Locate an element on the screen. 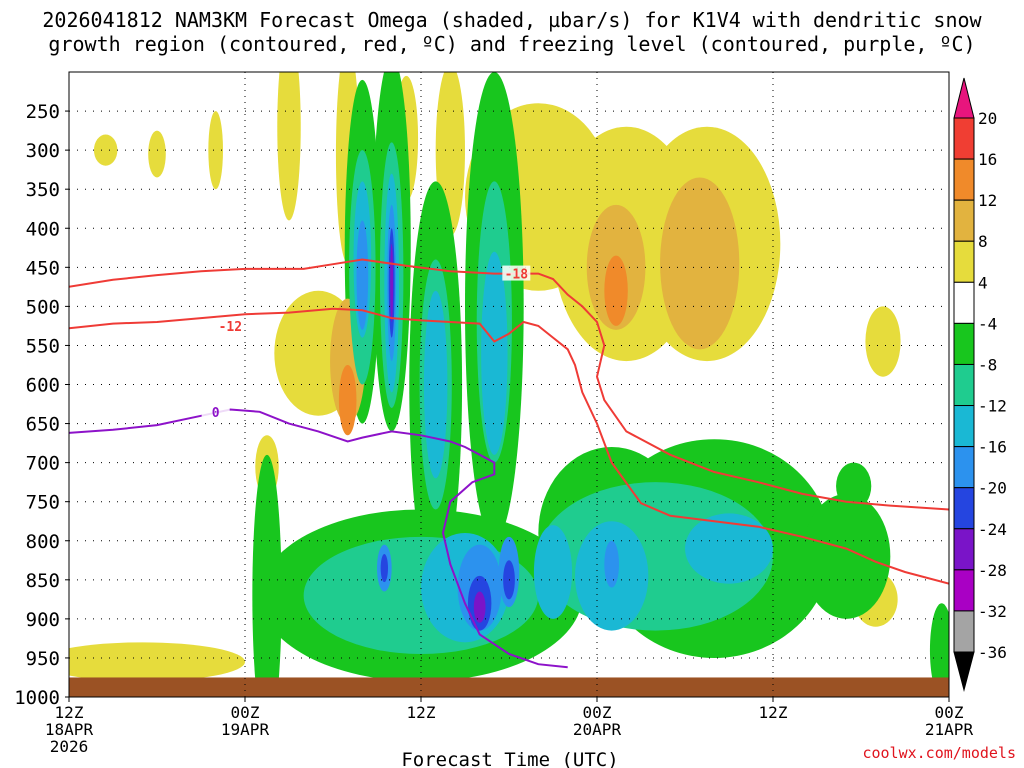  colorbar: 20 16 12 8 4 -4 -8 -12 -16 -20 -24 -28 -32 -36 is located at coordinates (980, 384).